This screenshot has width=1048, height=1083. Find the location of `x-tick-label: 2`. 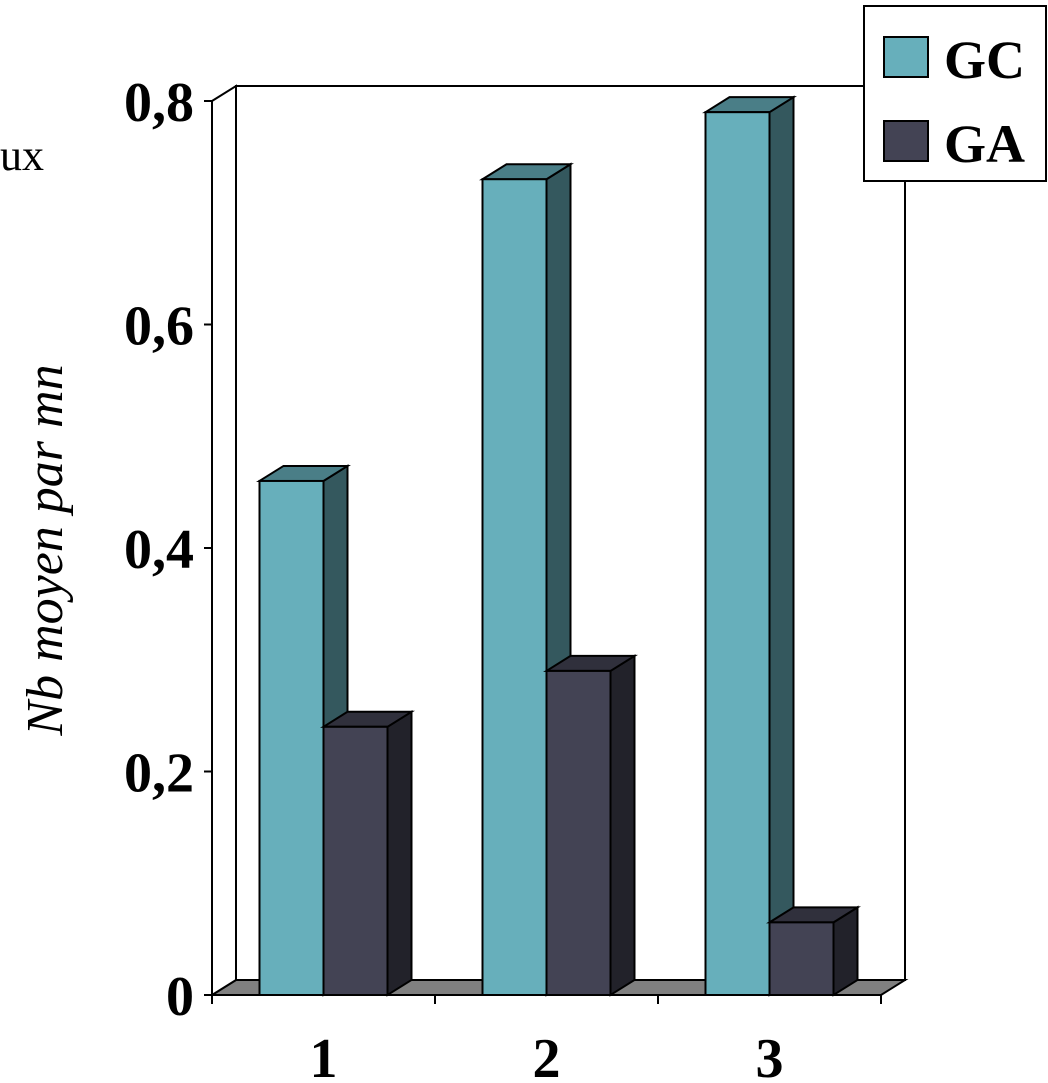

x-tick-label: 2 is located at coordinates (547, 1055).